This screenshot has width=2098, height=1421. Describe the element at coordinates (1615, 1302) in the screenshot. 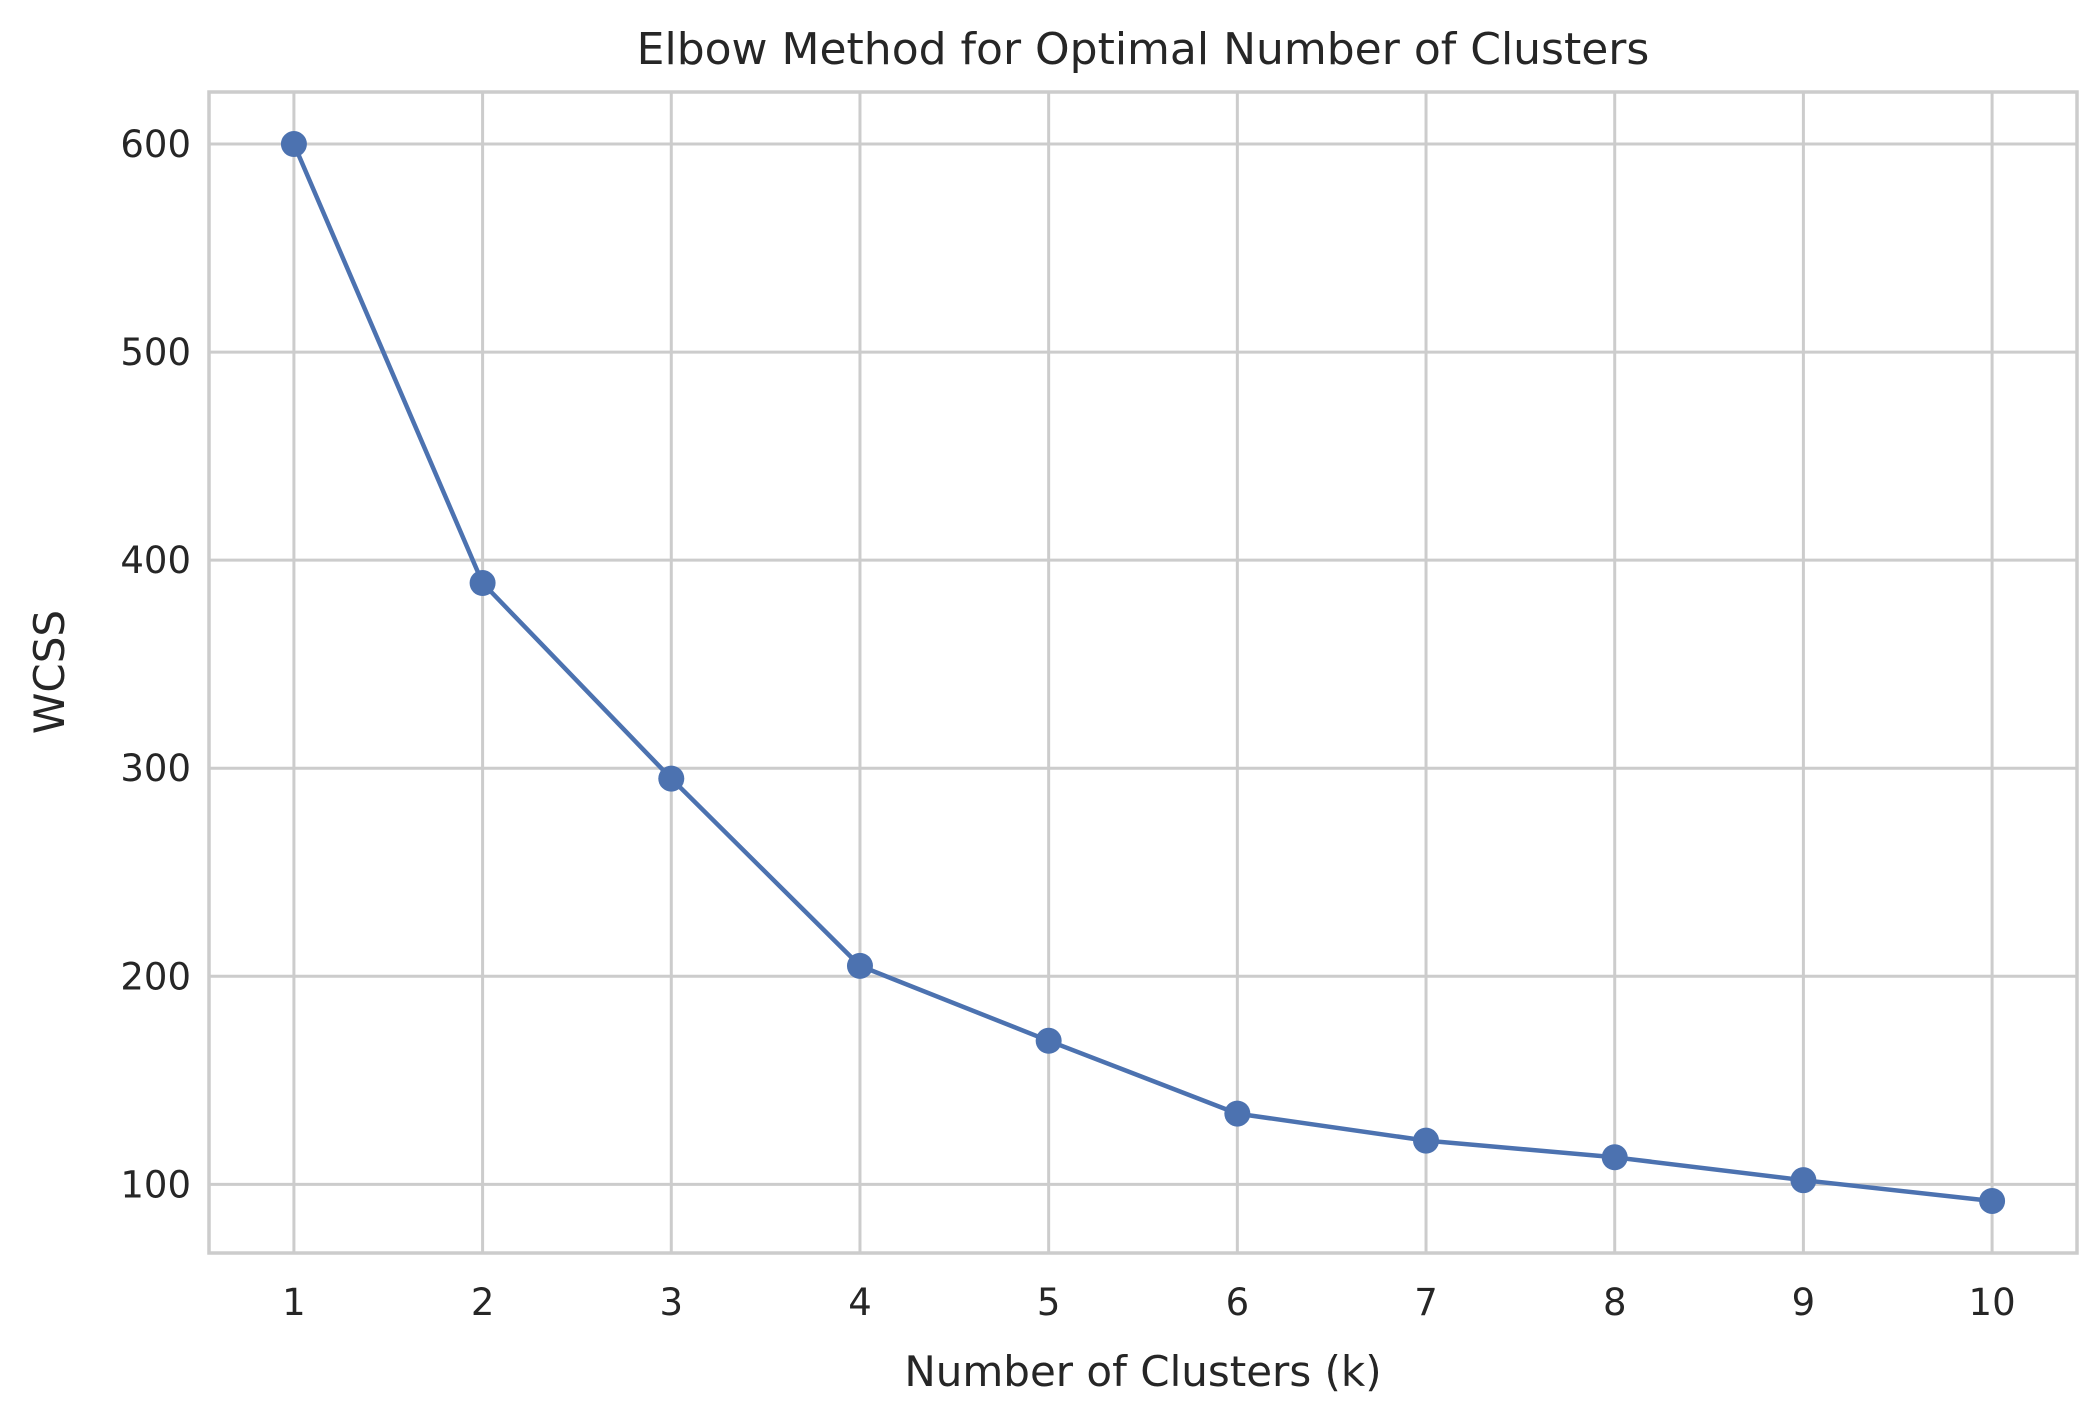

I see `x-tick-label: 8` at that location.